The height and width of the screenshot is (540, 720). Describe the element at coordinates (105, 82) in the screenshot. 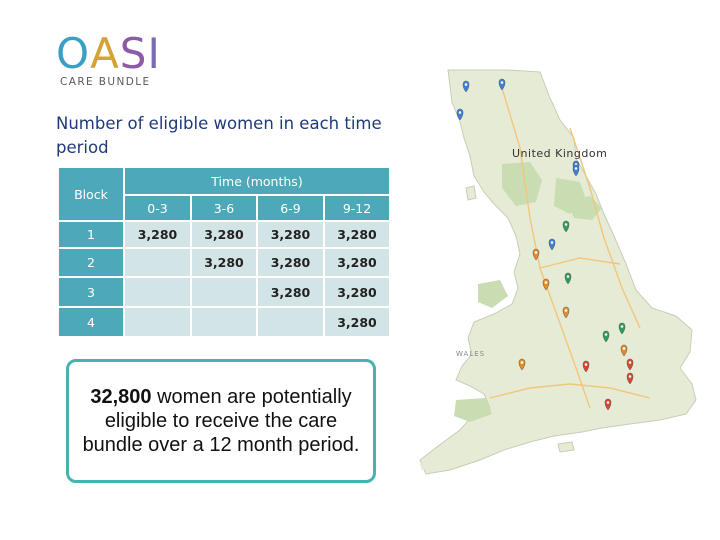

I see `logo-subtitle: CARE BUNDLE` at that location.